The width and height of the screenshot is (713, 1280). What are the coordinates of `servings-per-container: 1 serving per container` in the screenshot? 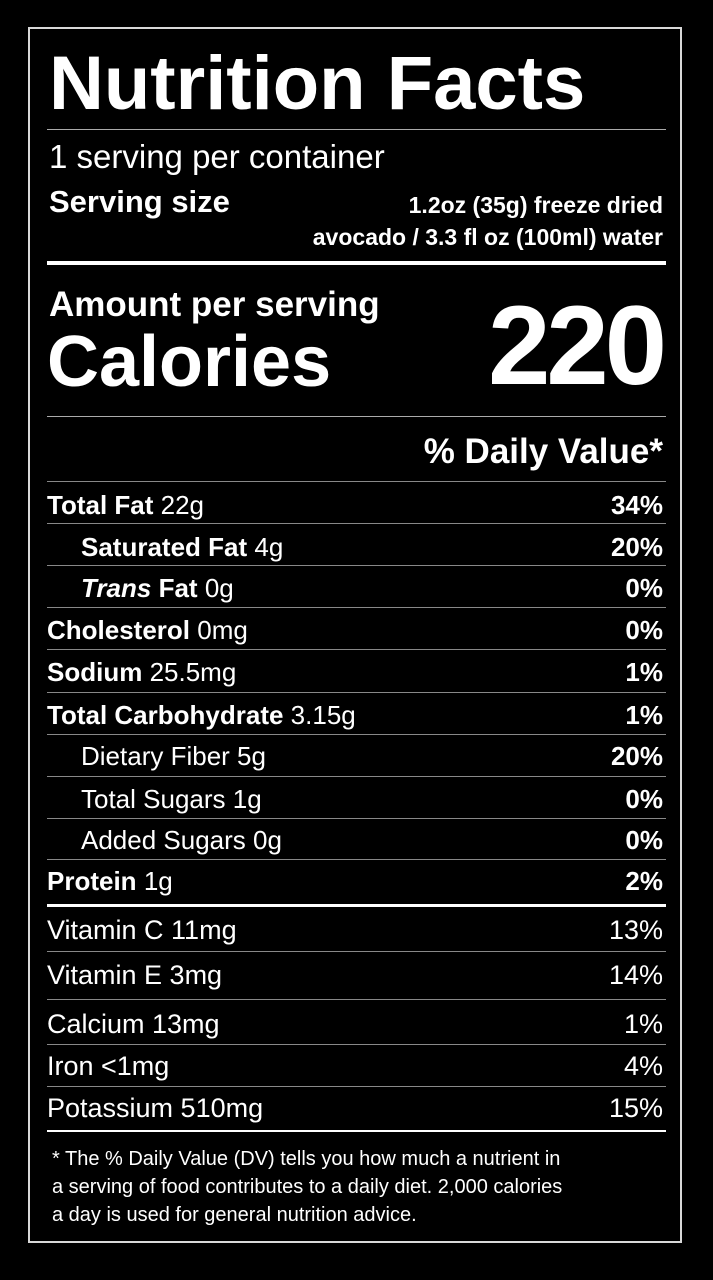 It's located at (217, 156).